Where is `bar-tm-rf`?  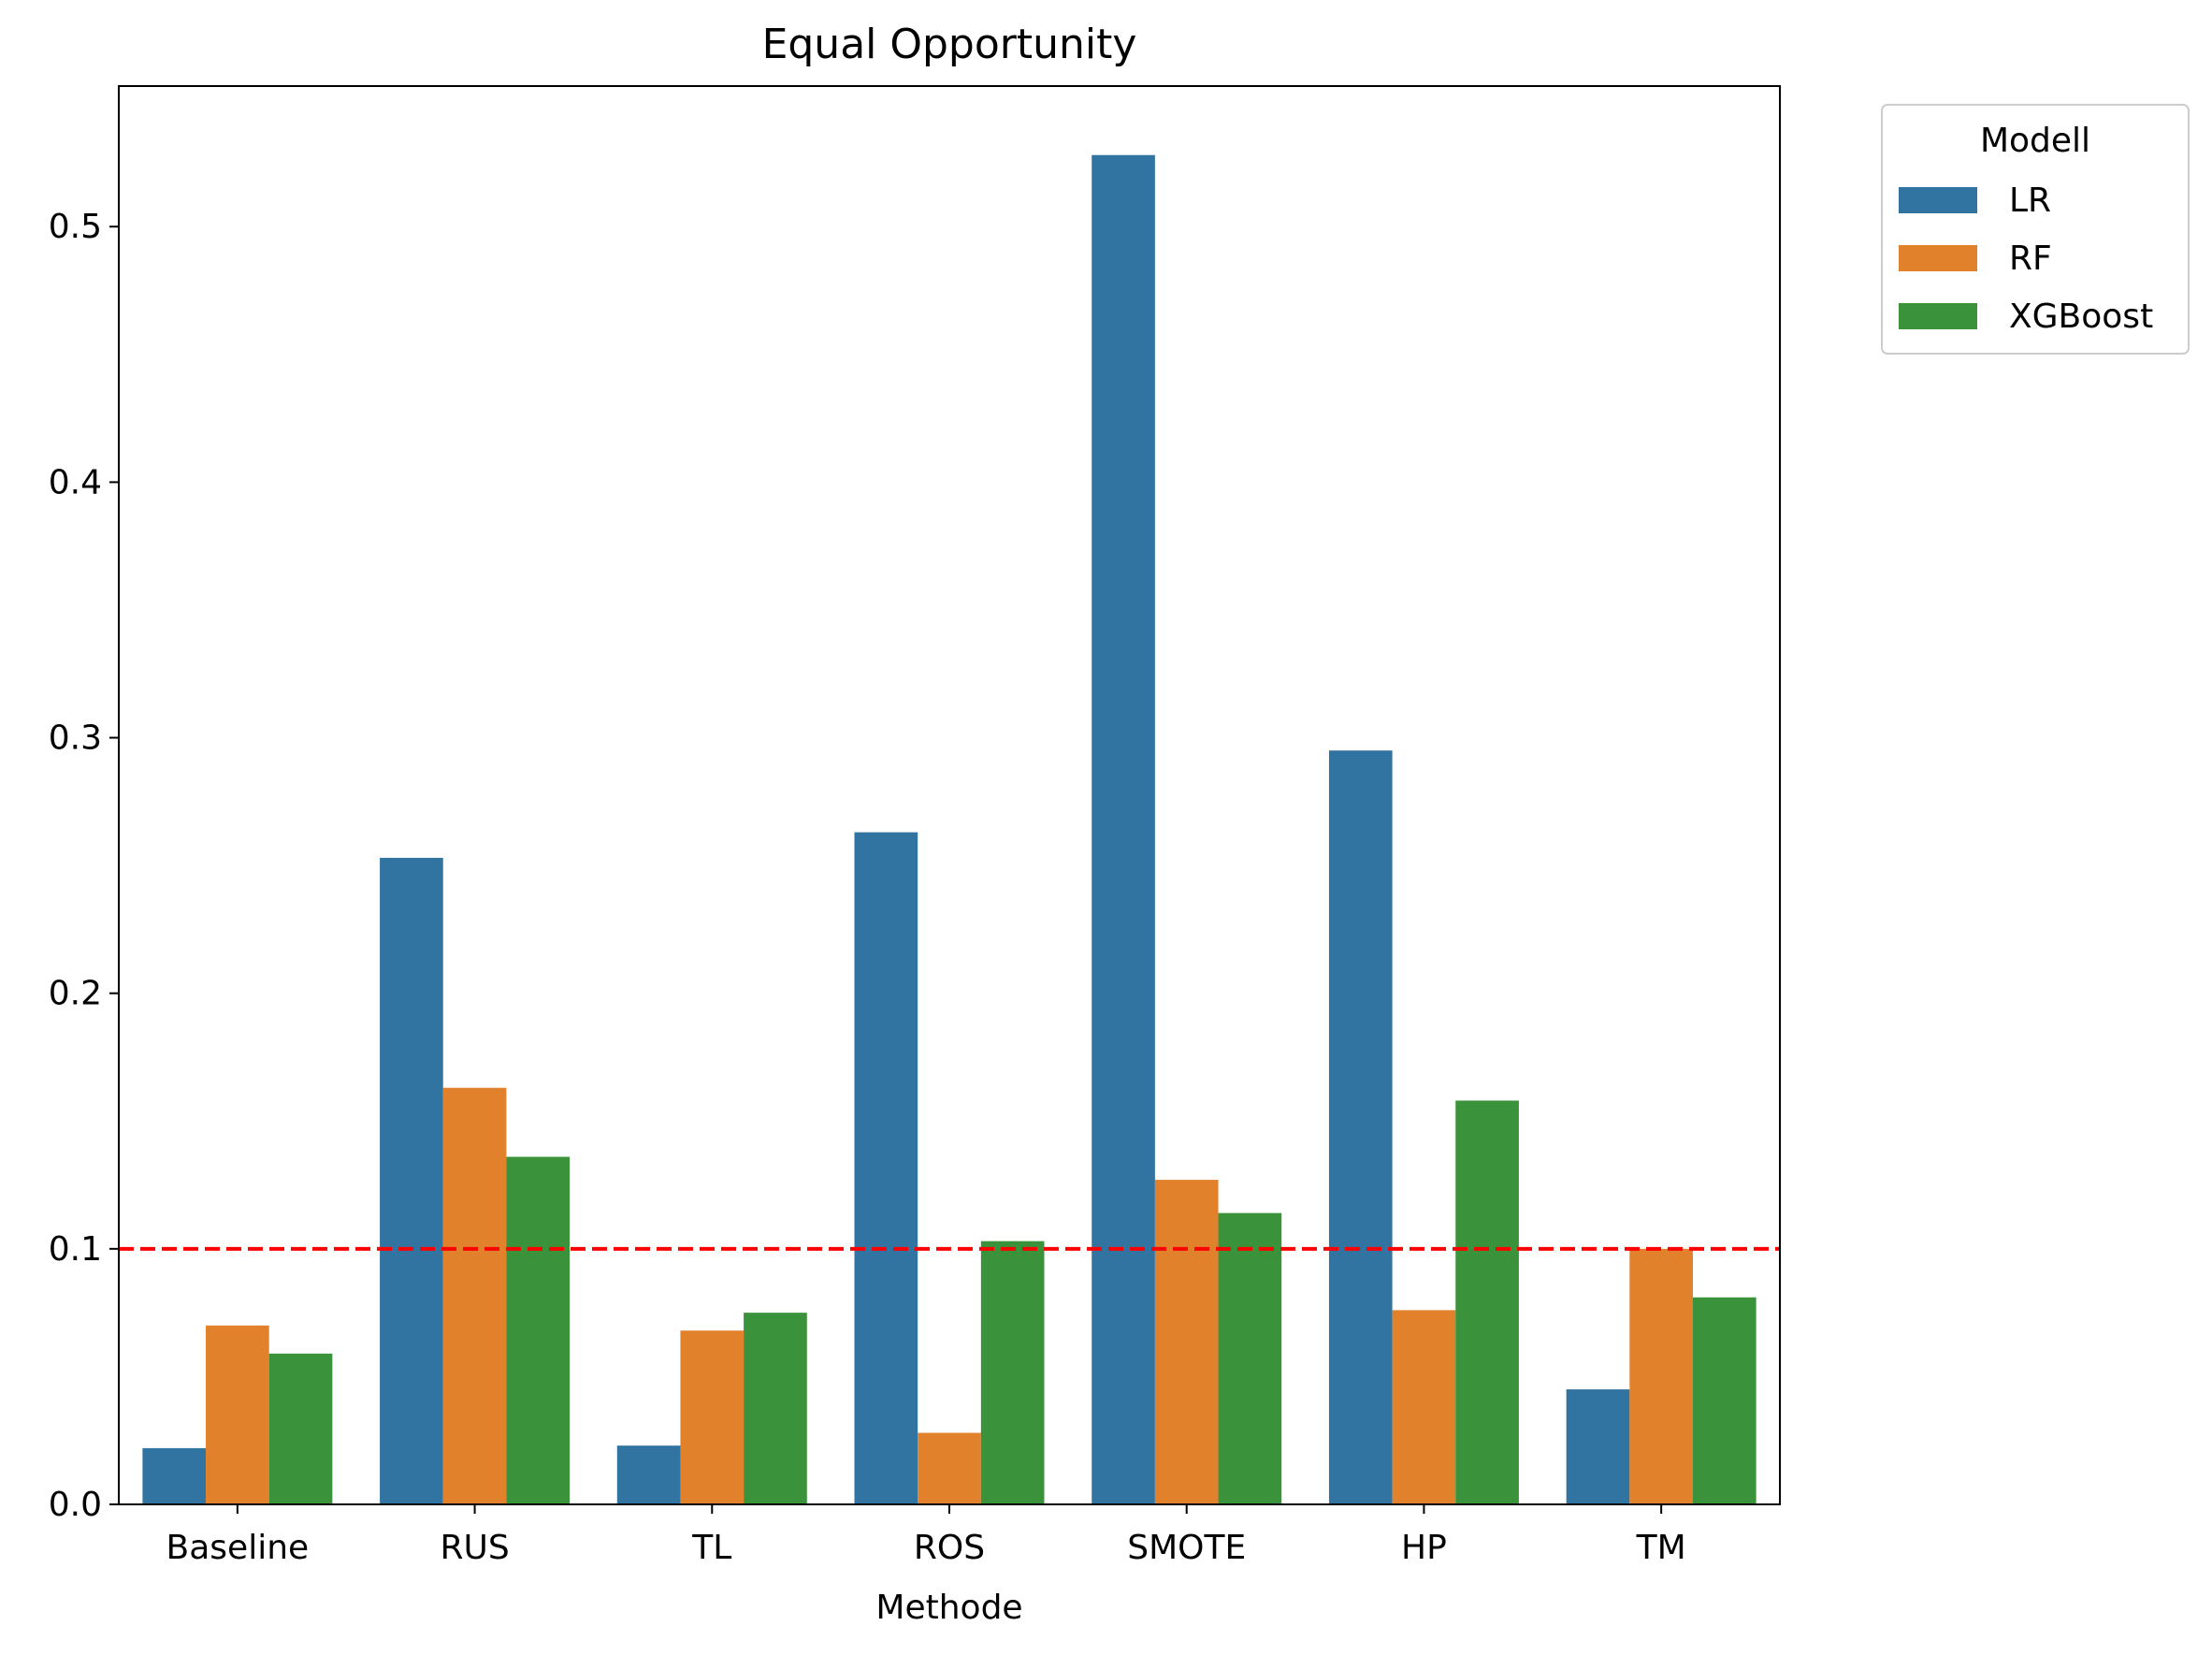 bar-tm-rf is located at coordinates (1661, 1376).